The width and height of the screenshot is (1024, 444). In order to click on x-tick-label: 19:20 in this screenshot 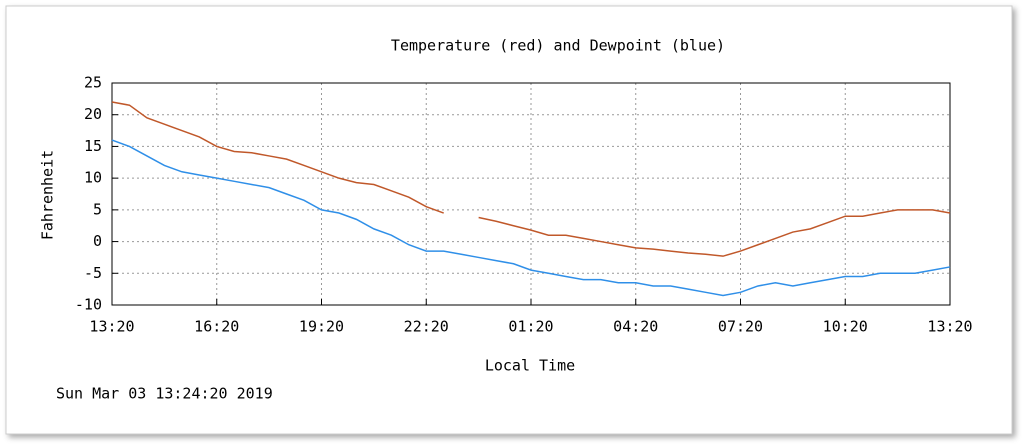, I will do `click(321, 327)`.